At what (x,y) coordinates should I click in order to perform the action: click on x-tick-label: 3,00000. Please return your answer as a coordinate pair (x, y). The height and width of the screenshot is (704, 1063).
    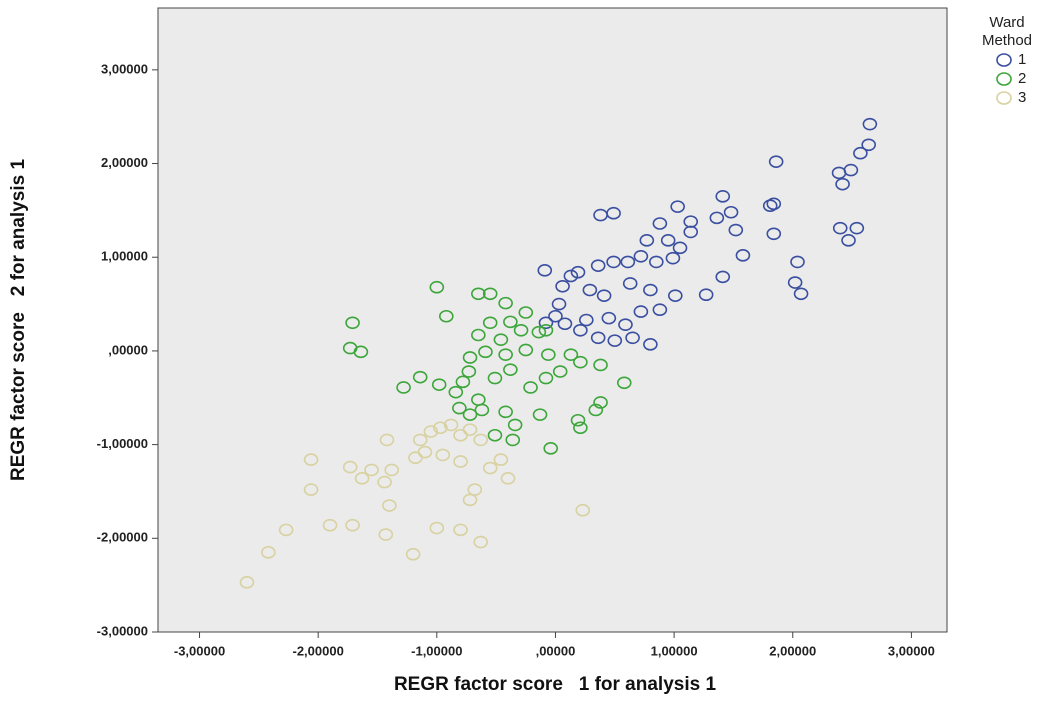
    Looking at the image, I should click on (911, 650).